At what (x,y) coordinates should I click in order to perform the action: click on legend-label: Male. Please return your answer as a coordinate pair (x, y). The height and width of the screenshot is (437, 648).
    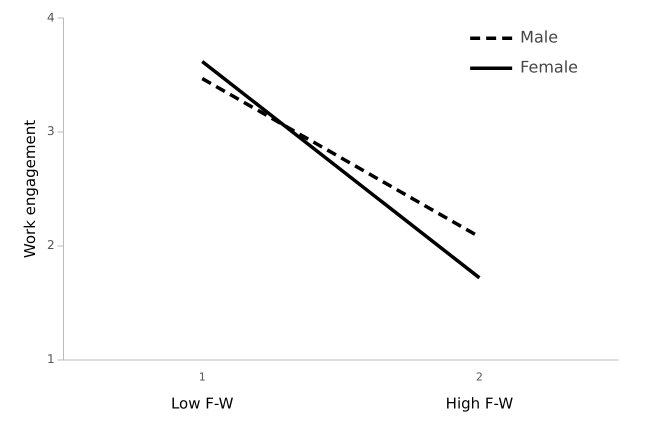
    Looking at the image, I should click on (539, 36).